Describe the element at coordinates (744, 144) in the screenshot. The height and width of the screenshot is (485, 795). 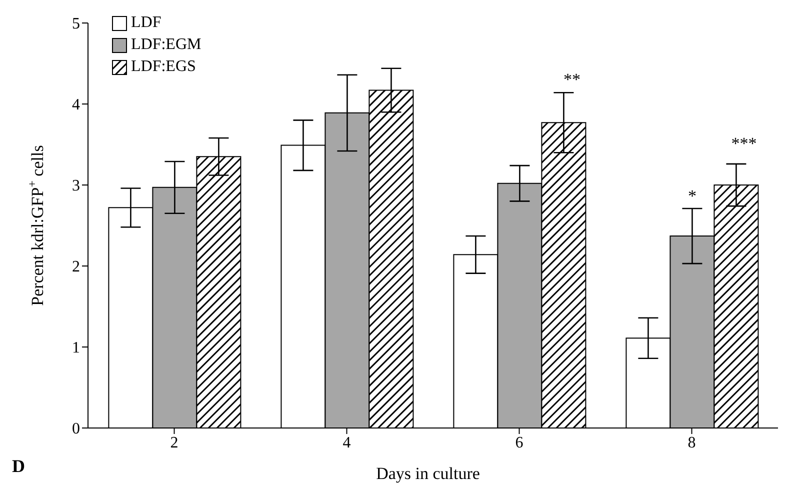
I see `annotation: ***` at that location.